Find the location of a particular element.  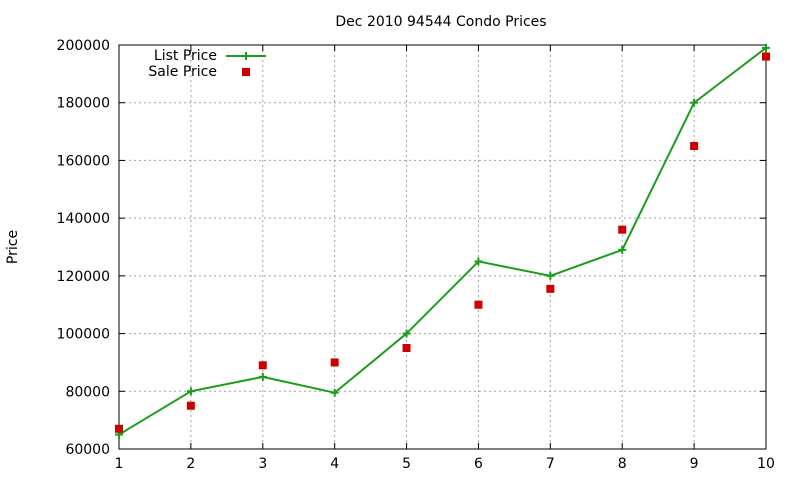

x-tick-label: 6 is located at coordinates (478, 464).